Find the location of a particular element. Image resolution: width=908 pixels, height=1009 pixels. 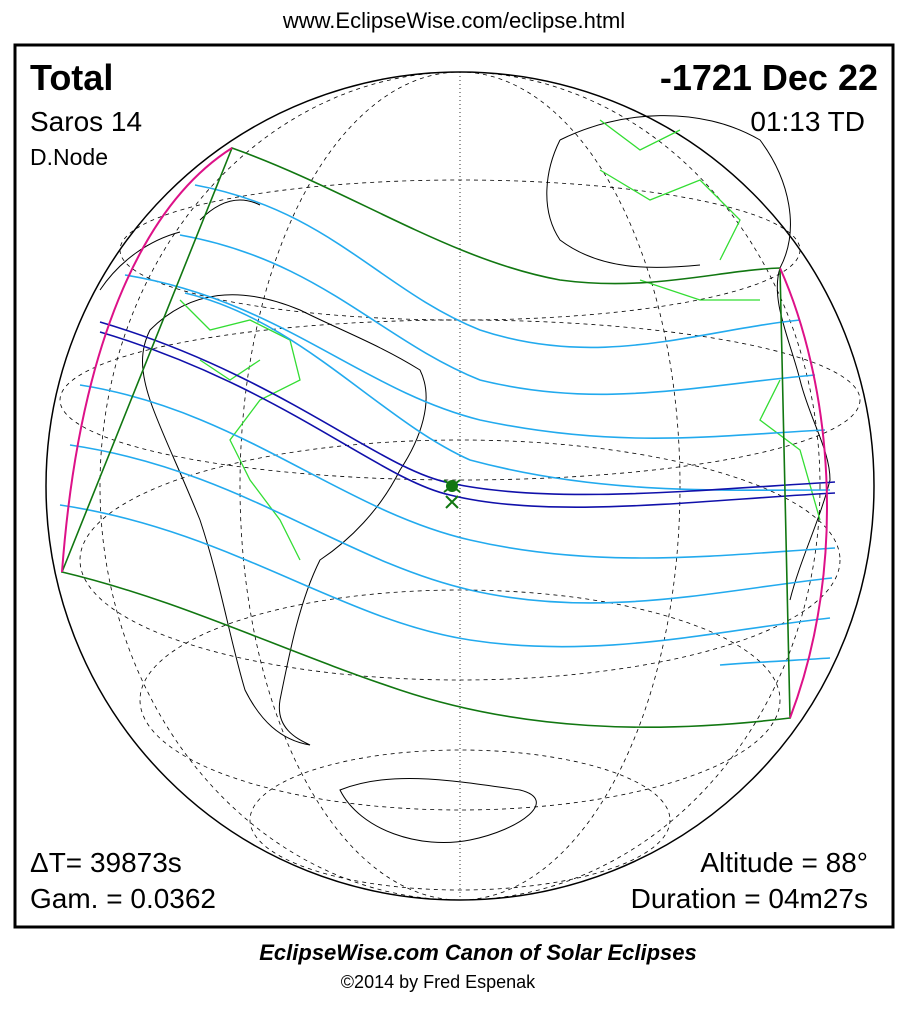

time: 01:13 TD is located at coordinates (807, 121).